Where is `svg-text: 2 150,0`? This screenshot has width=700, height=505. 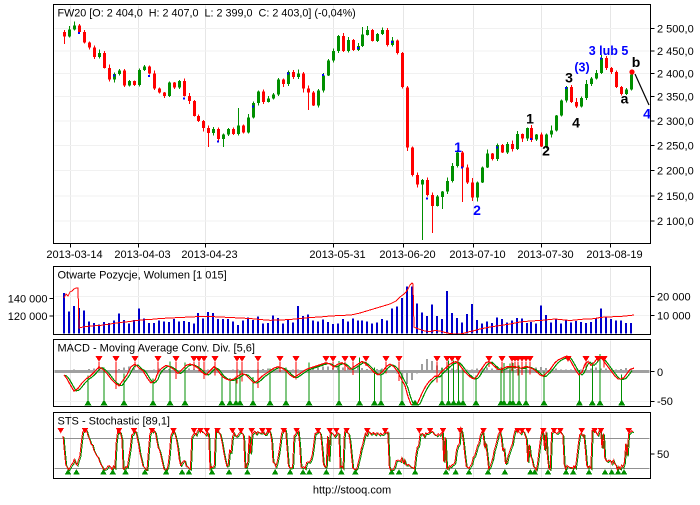
svg-text: 2 150,0 is located at coordinates (675, 197).